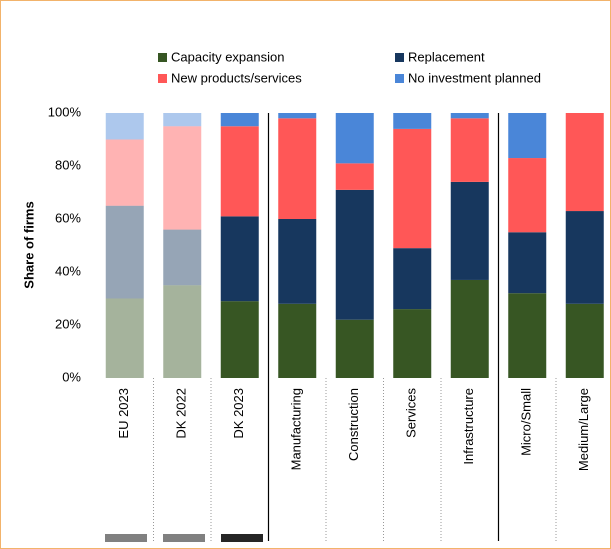  What do you see at coordinates (65, 111) in the screenshot?
I see `y-tick-label: 100%` at bounding box center [65, 111].